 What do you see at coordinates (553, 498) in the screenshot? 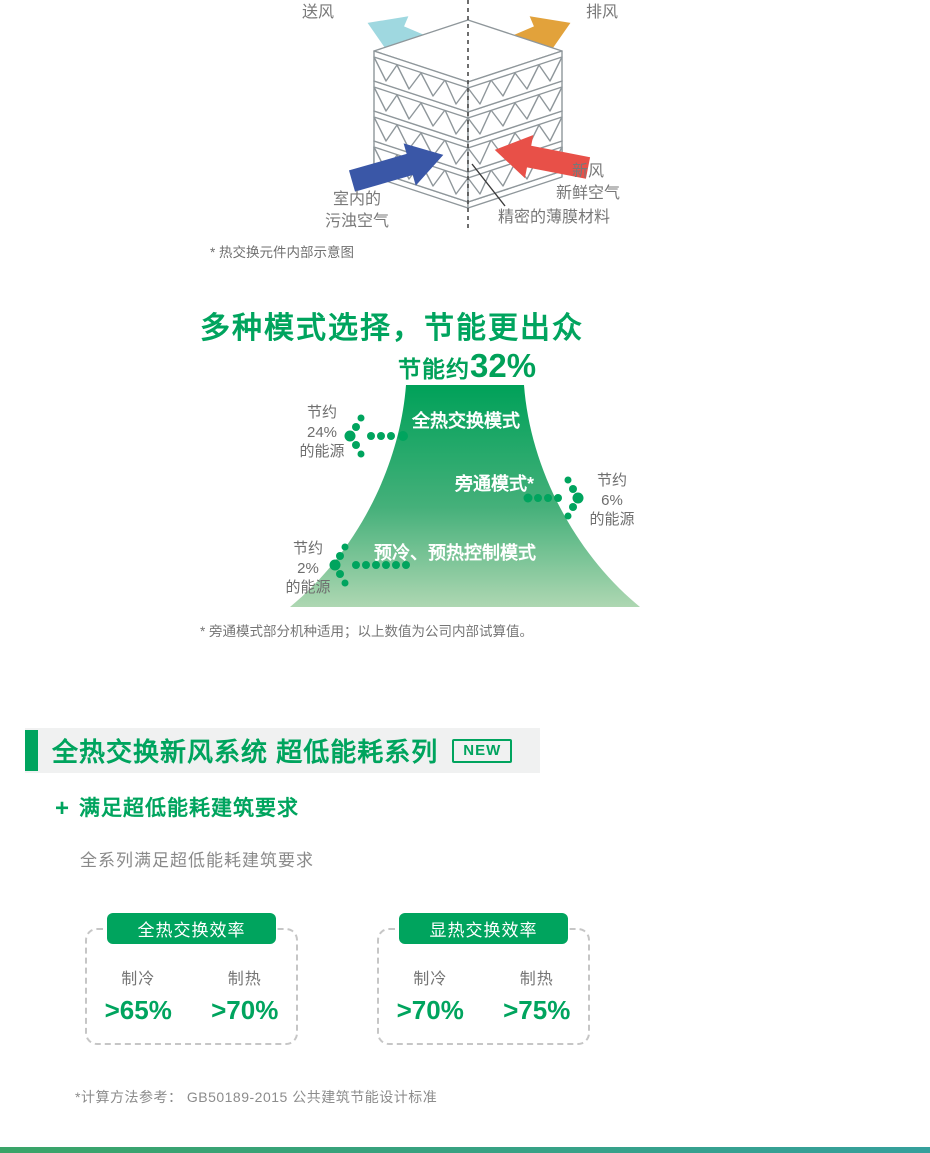
I see `dotted-arrow-6-icon` at bounding box center [553, 498].